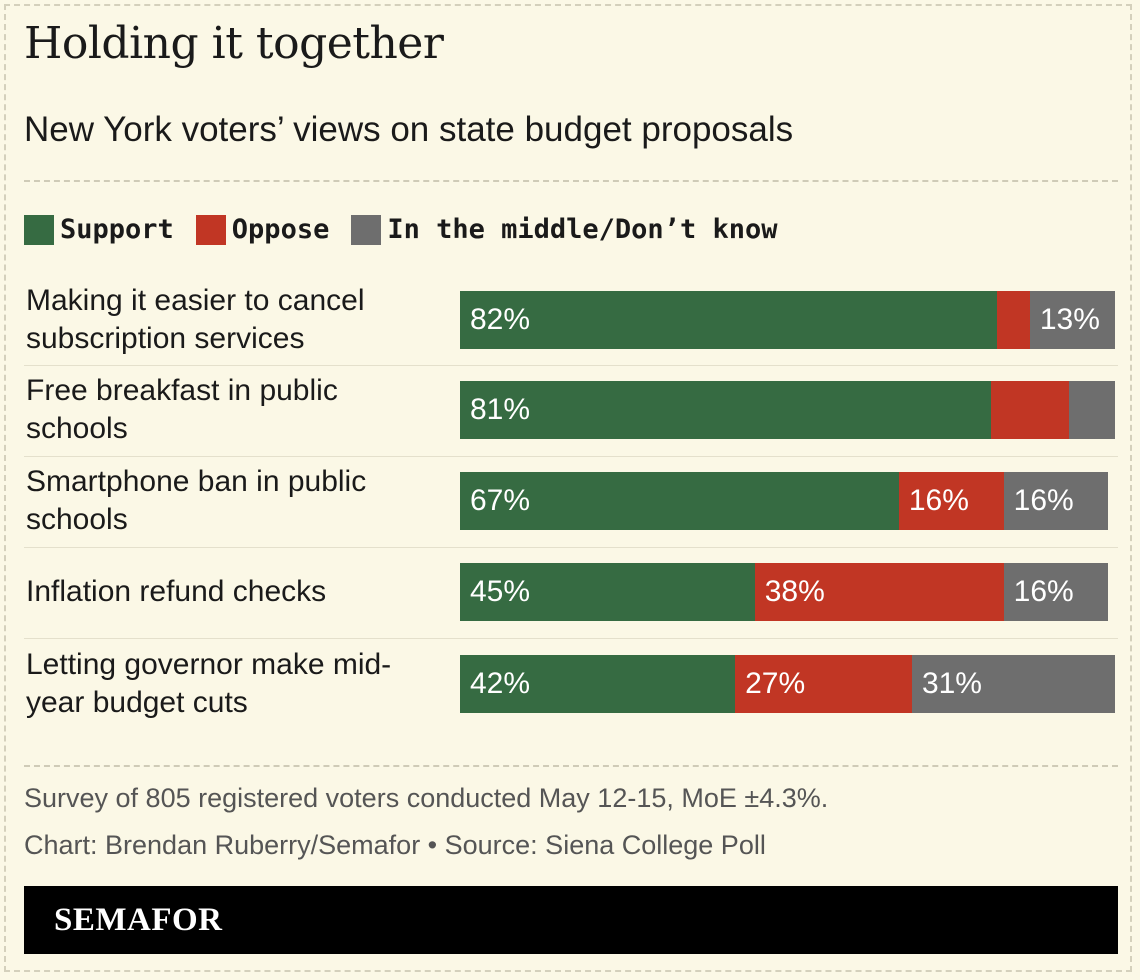 This screenshot has height=980, width=1140. What do you see at coordinates (182, 409) in the screenshot?
I see `row-label-2: Free breakfast in public schools` at bounding box center [182, 409].